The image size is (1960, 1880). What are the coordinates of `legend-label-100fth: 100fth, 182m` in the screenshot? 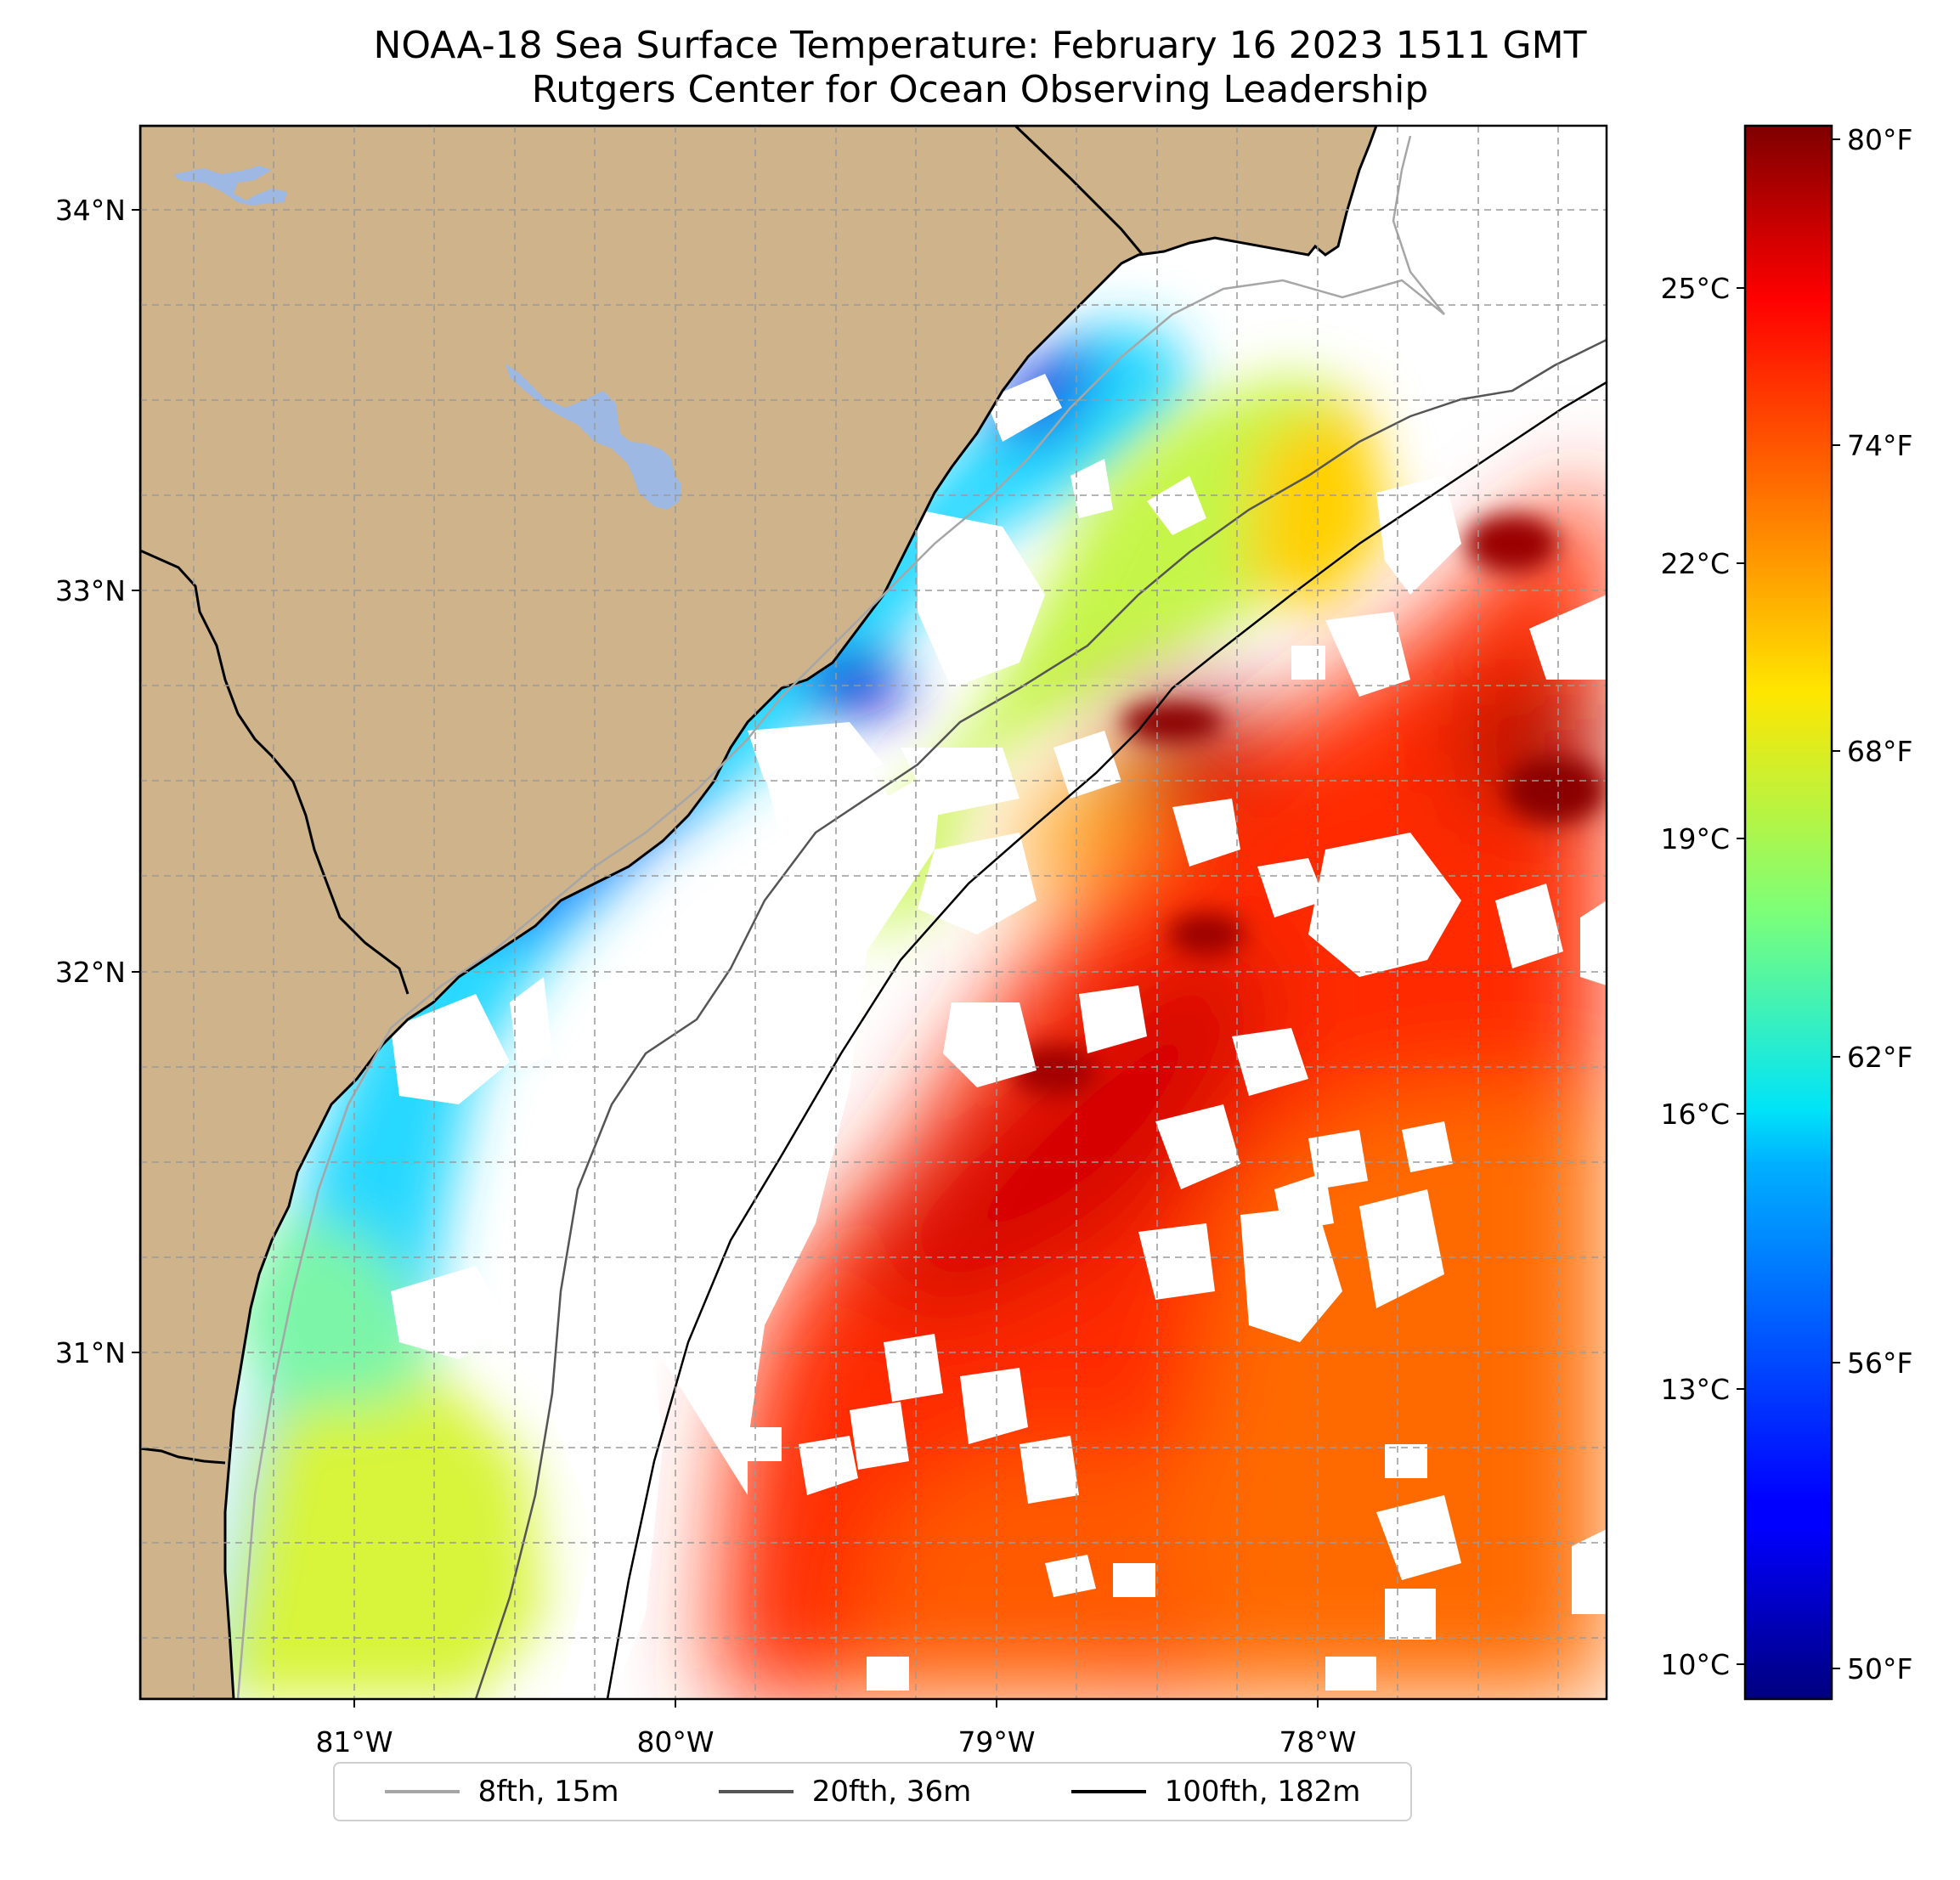 It's located at (1263, 1792).